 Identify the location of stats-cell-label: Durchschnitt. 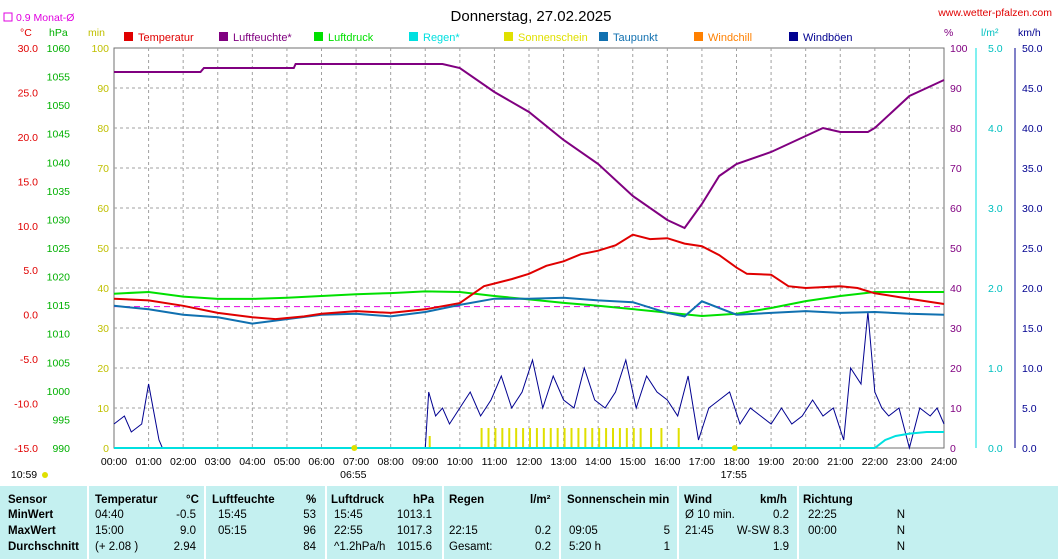
(43, 547).